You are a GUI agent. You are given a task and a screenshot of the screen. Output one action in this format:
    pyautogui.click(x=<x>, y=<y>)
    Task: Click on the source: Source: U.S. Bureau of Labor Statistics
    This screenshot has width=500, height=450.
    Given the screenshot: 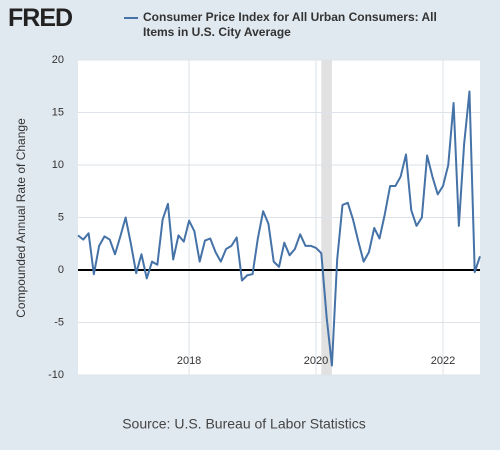 What is the action you would take?
    pyautogui.click(x=244, y=424)
    